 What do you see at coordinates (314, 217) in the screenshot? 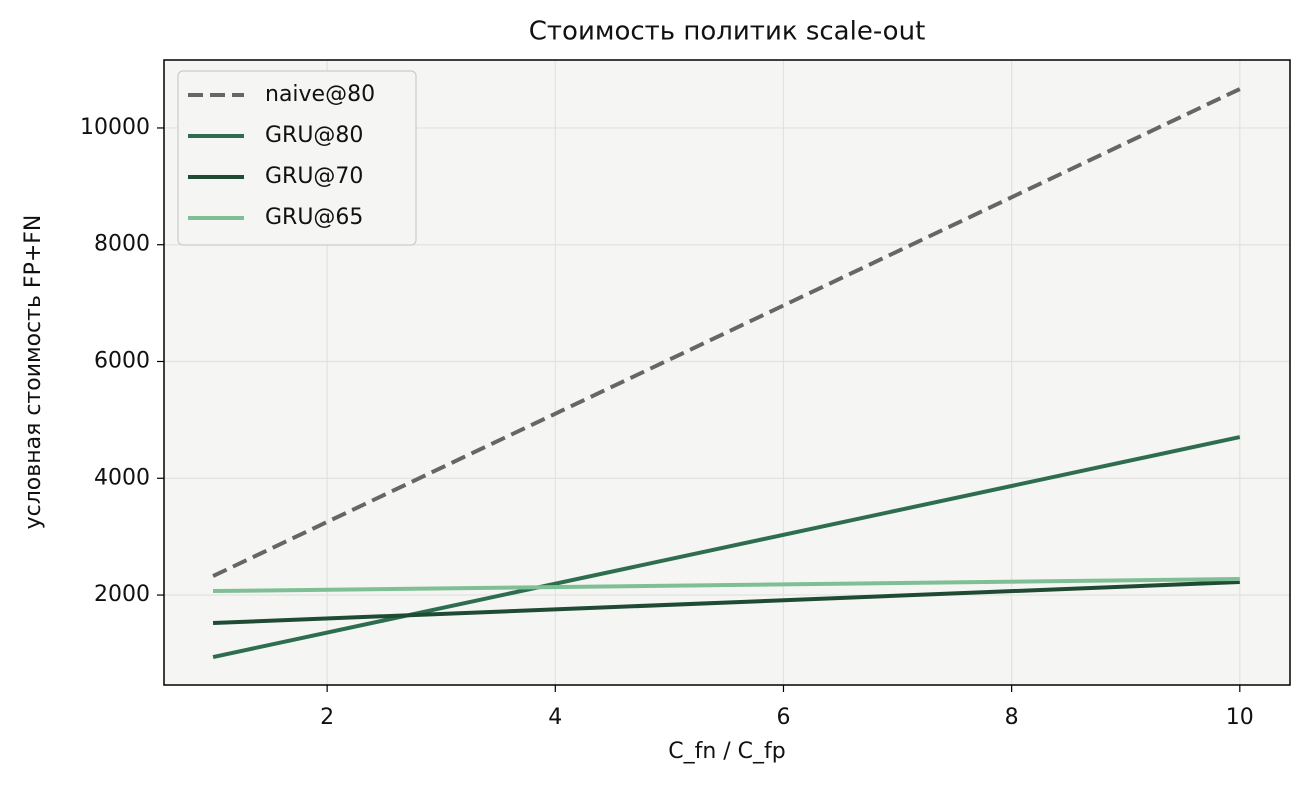
I see `legend-label: GRU@65` at bounding box center [314, 217].